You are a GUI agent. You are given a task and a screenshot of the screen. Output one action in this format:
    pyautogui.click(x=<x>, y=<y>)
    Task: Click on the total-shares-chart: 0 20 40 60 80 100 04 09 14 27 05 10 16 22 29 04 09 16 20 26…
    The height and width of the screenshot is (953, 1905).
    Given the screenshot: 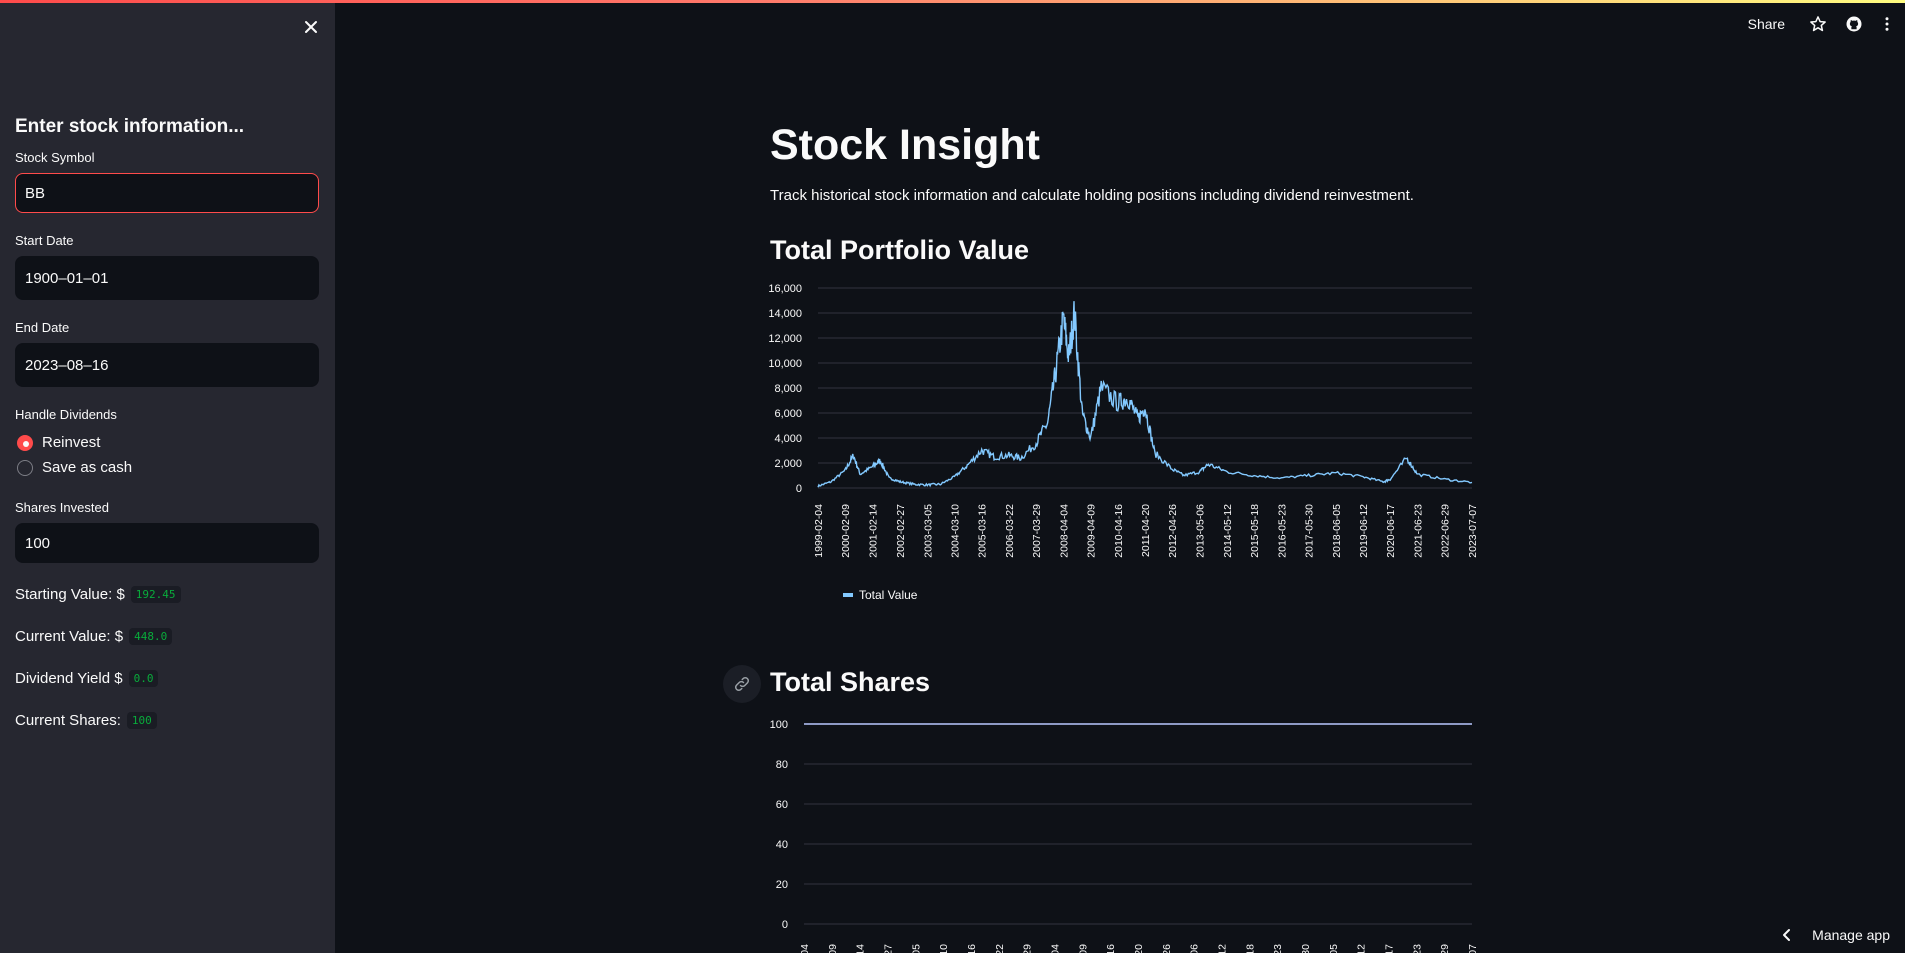 What is the action you would take?
    pyautogui.click(x=1120, y=830)
    